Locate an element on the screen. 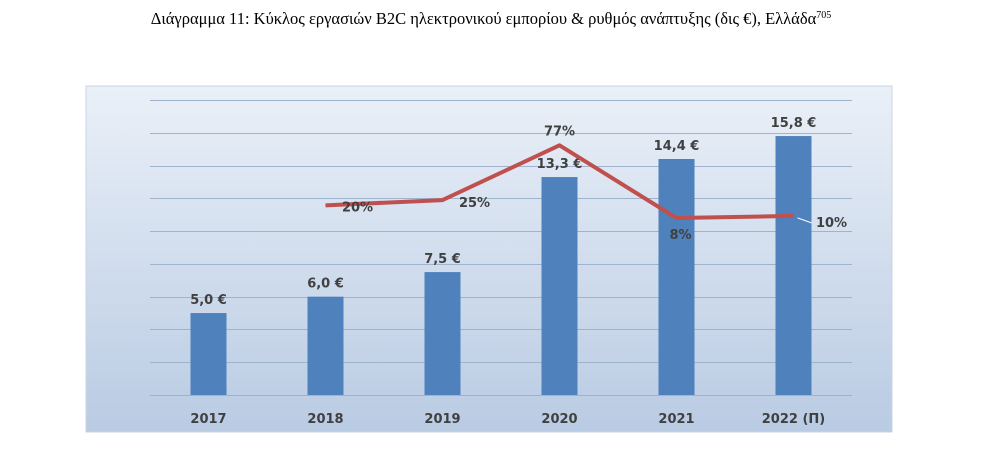 The image size is (982, 471). bar-data-label: 6,0 € is located at coordinates (325, 284).